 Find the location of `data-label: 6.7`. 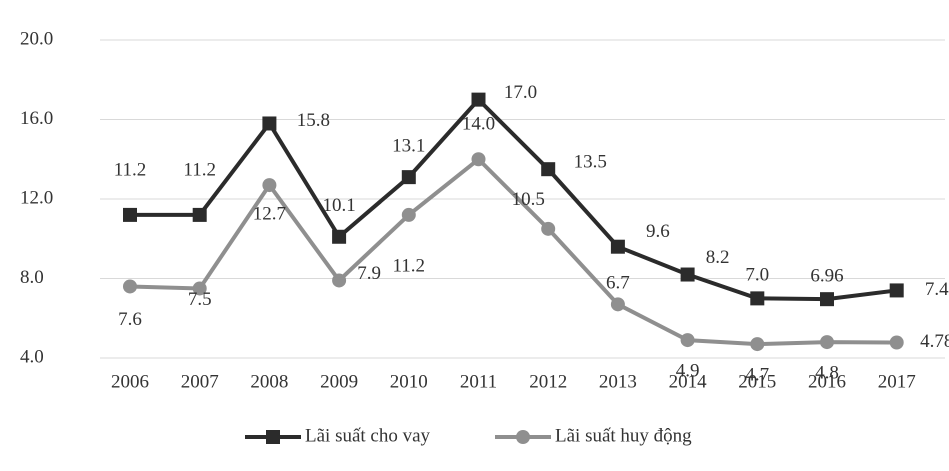

data-label: 6.7 is located at coordinates (618, 283).